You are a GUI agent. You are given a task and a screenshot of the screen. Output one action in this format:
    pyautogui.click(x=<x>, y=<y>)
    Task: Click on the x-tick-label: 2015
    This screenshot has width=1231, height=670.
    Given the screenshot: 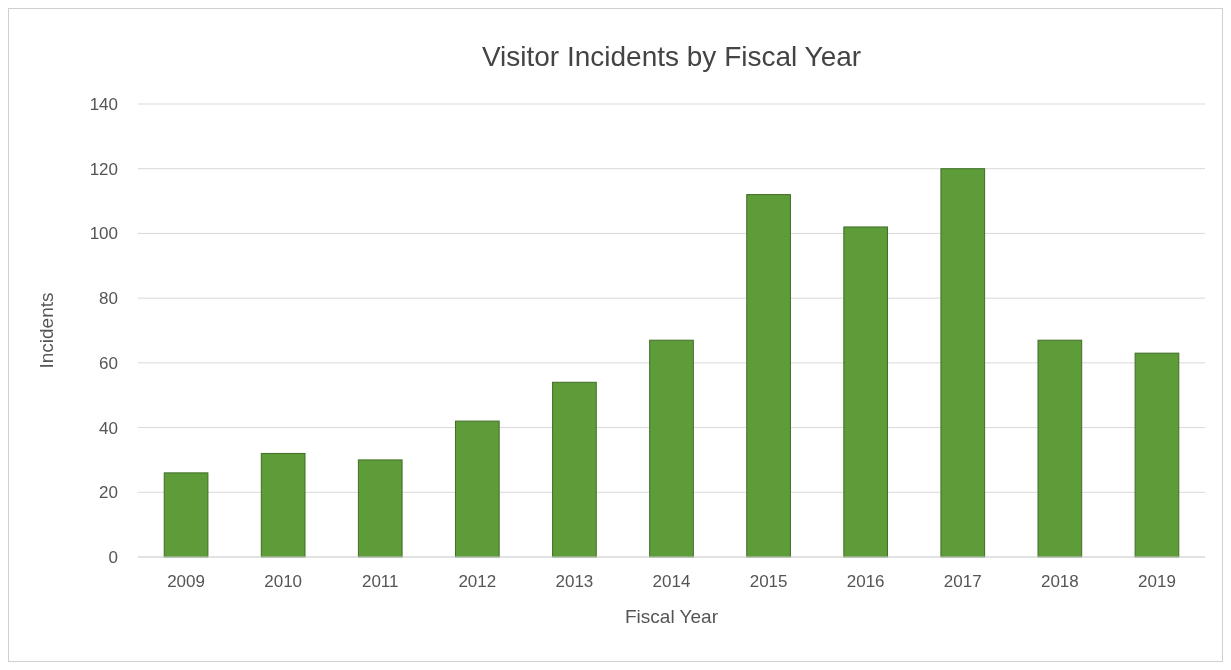 What is the action you would take?
    pyautogui.click(x=768, y=581)
    